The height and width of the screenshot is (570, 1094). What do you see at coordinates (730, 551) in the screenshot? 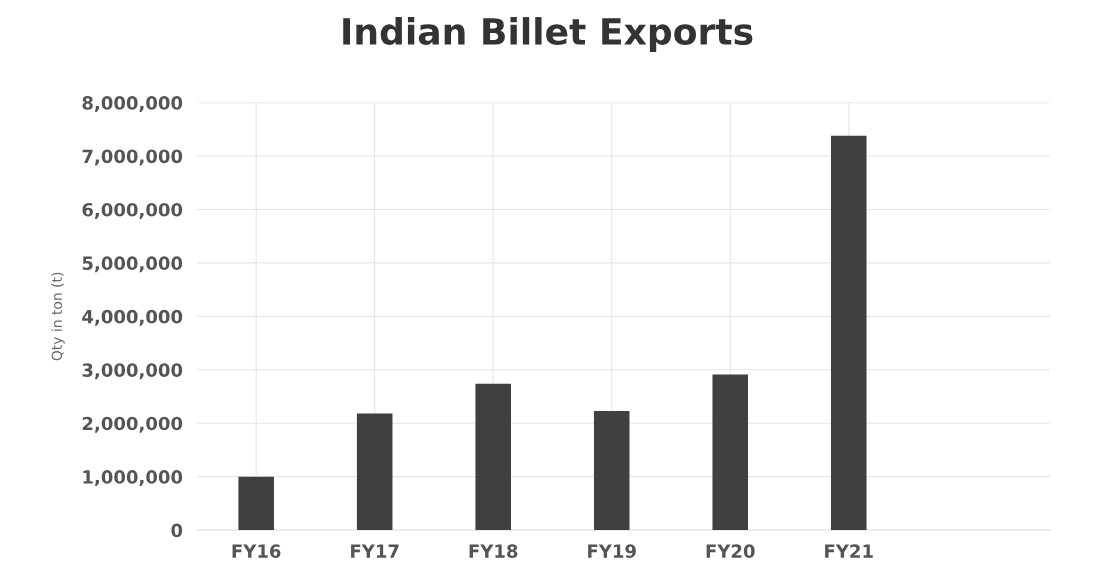
I see `x-tick-label: FY20` at bounding box center [730, 551].